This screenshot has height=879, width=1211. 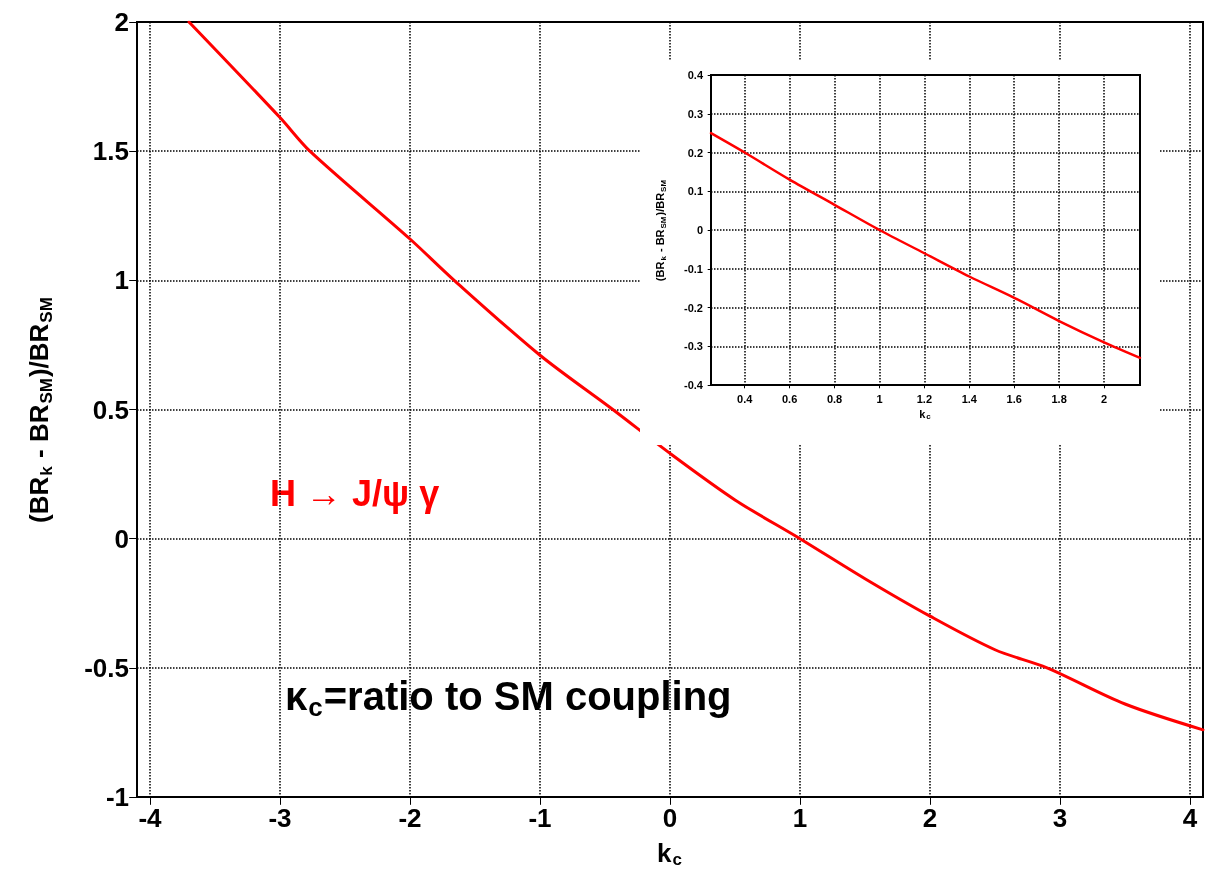 What do you see at coordinates (121, 280) in the screenshot?
I see `y-tick-label: 1` at bounding box center [121, 280].